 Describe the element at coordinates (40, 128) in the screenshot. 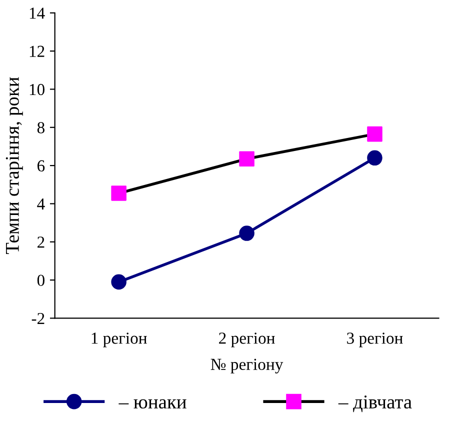

I see `y-tick-label: 8` at that location.